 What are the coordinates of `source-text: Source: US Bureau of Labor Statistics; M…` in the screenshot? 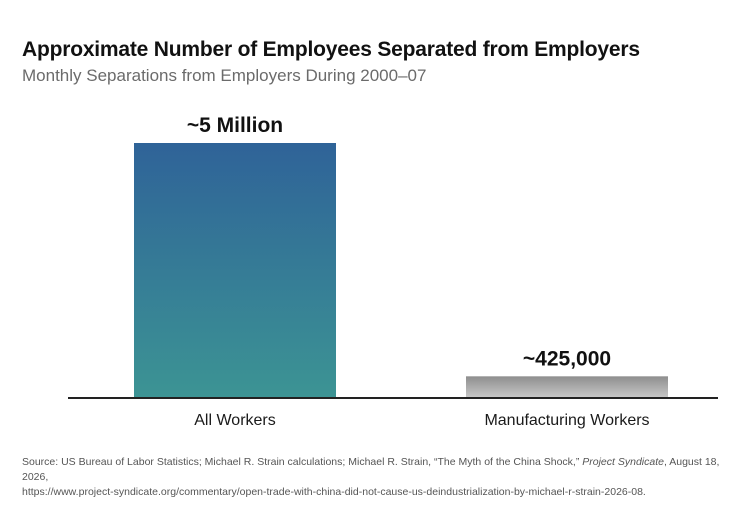 It's located at (302, 462).